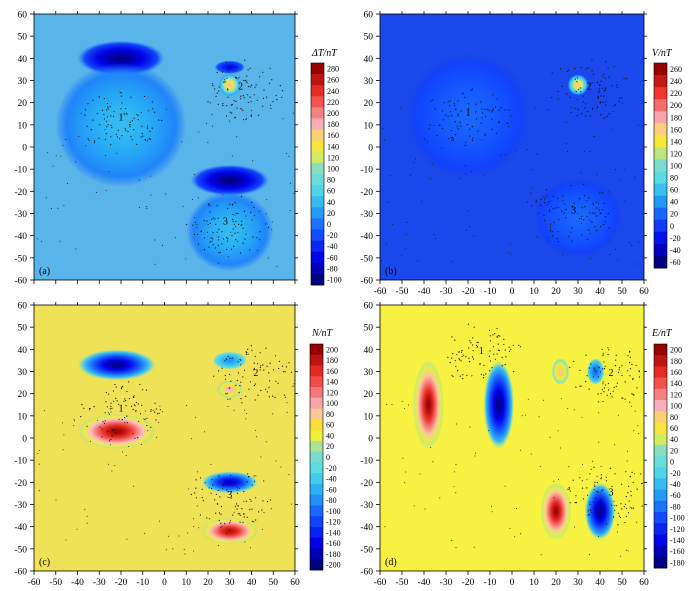  What do you see at coordinates (20, 550) in the screenshot?
I see `y-tick-label: -50` at bounding box center [20, 550].